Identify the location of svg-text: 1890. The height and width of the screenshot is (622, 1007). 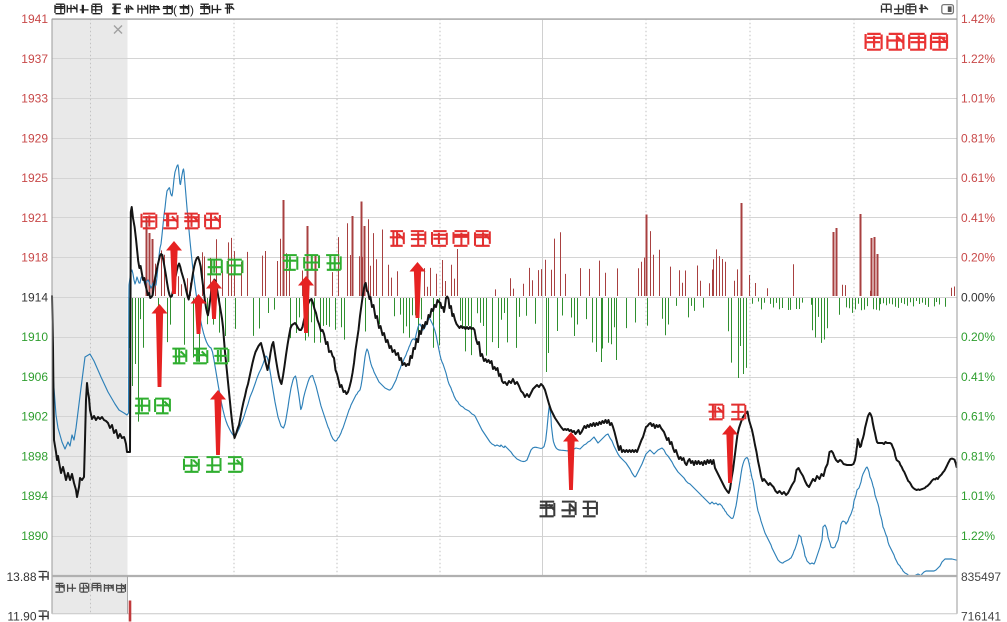
(34, 536).